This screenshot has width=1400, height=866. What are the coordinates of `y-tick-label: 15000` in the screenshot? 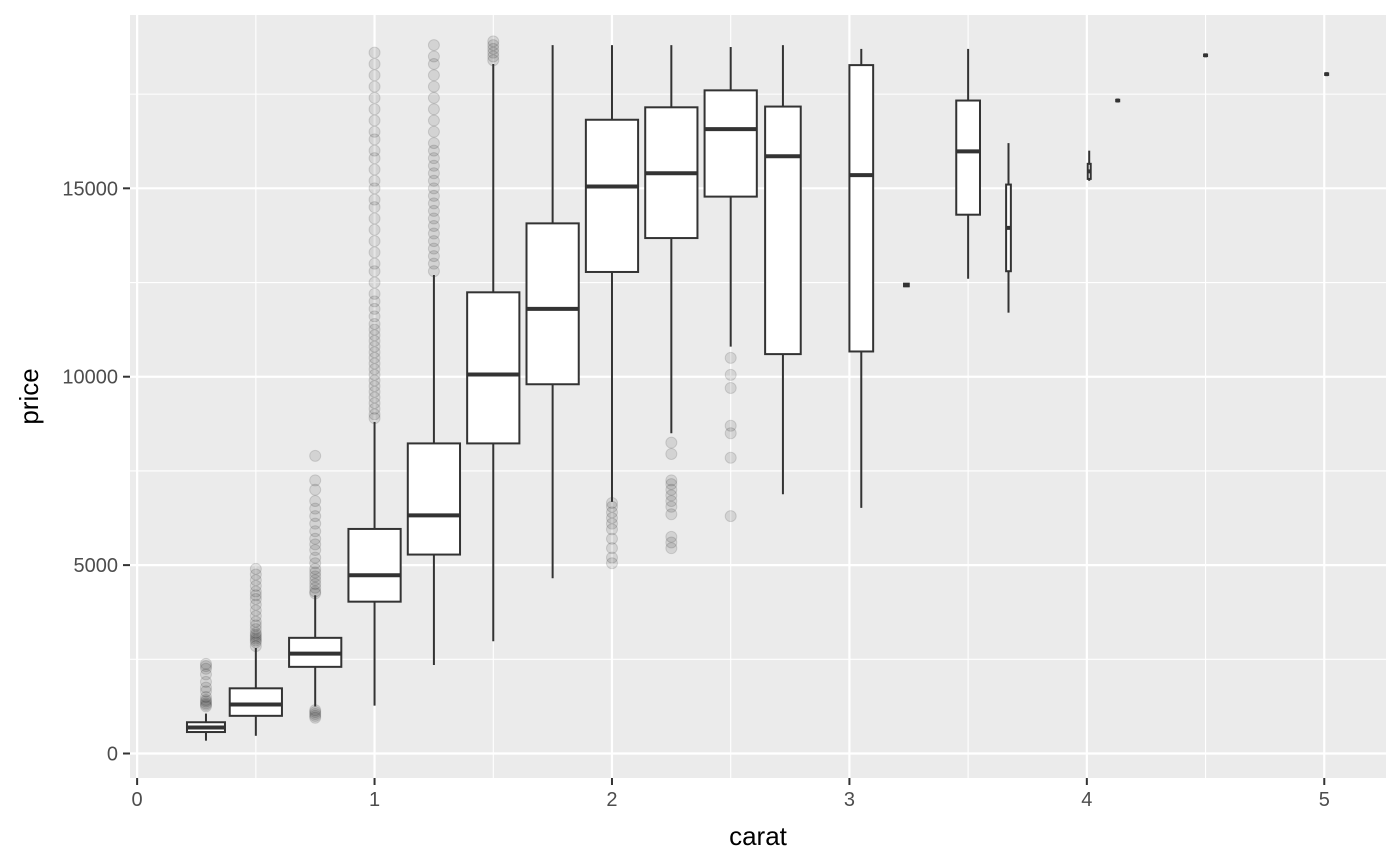 It's located at (90, 189).